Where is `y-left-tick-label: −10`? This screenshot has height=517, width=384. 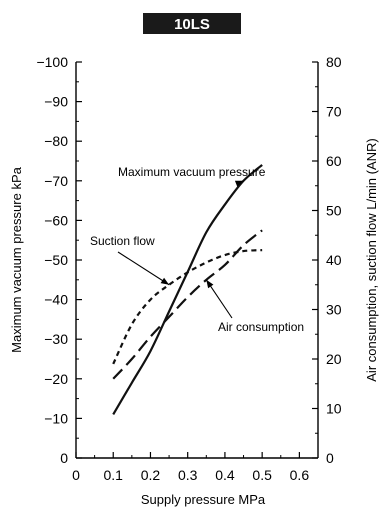
y-left-tick-label: −10 is located at coordinates (56, 418).